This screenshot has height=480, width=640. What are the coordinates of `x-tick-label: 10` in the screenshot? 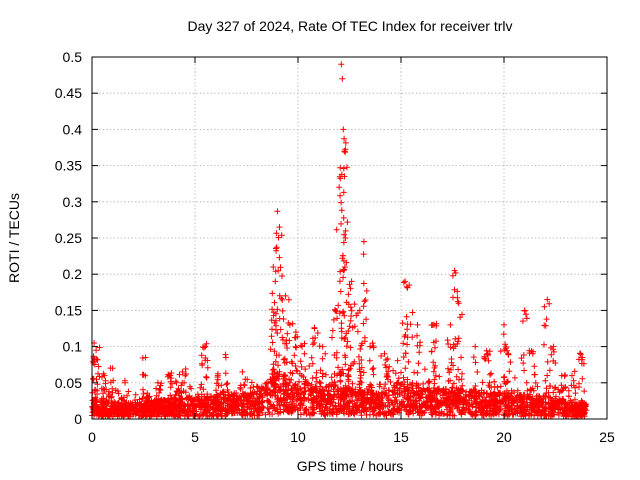 It's located at (298, 437).